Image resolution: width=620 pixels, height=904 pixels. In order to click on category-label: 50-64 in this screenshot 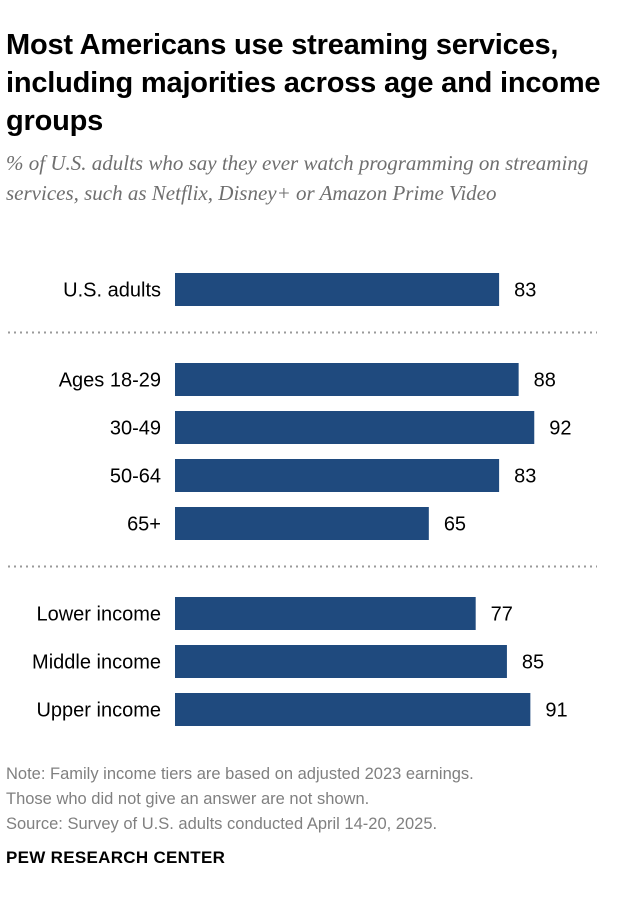, I will do `click(135, 477)`.